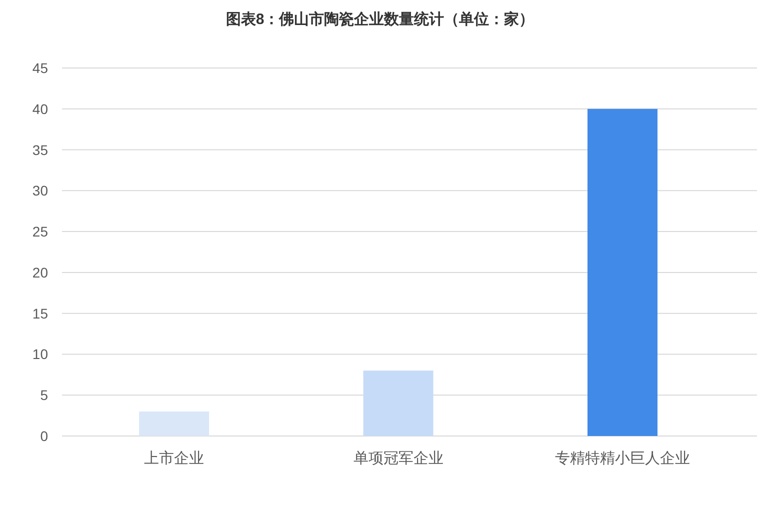 The width and height of the screenshot is (760, 525). Describe the element at coordinates (40, 190) in the screenshot. I see `y-tick-label: 30` at that location.